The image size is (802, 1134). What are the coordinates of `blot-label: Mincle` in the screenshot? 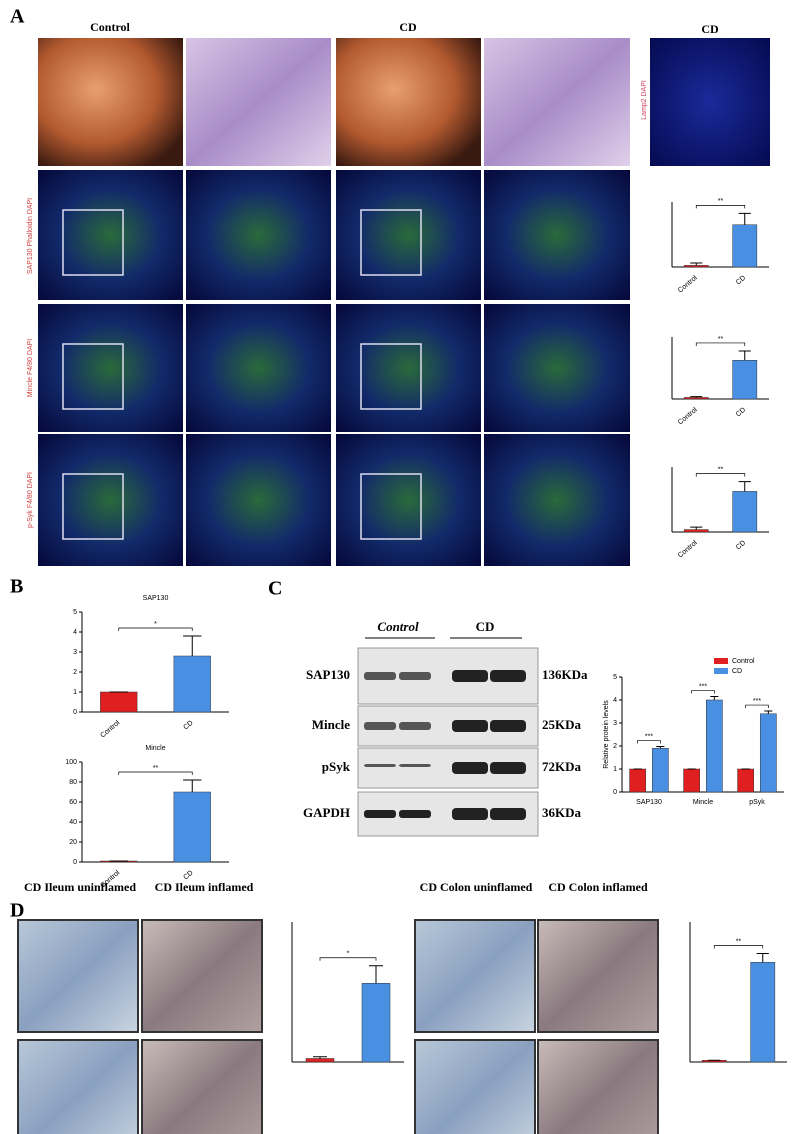 It's located at (331, 724).